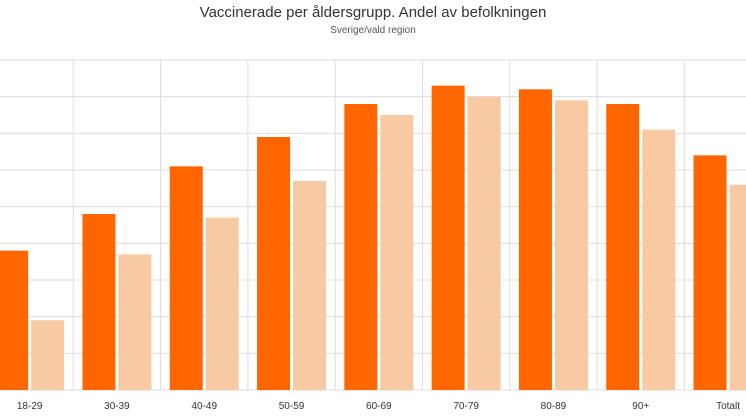 This screenshot has height=419, width=746. I want to click on x-tick-label: Totalt, so click(728, 406).